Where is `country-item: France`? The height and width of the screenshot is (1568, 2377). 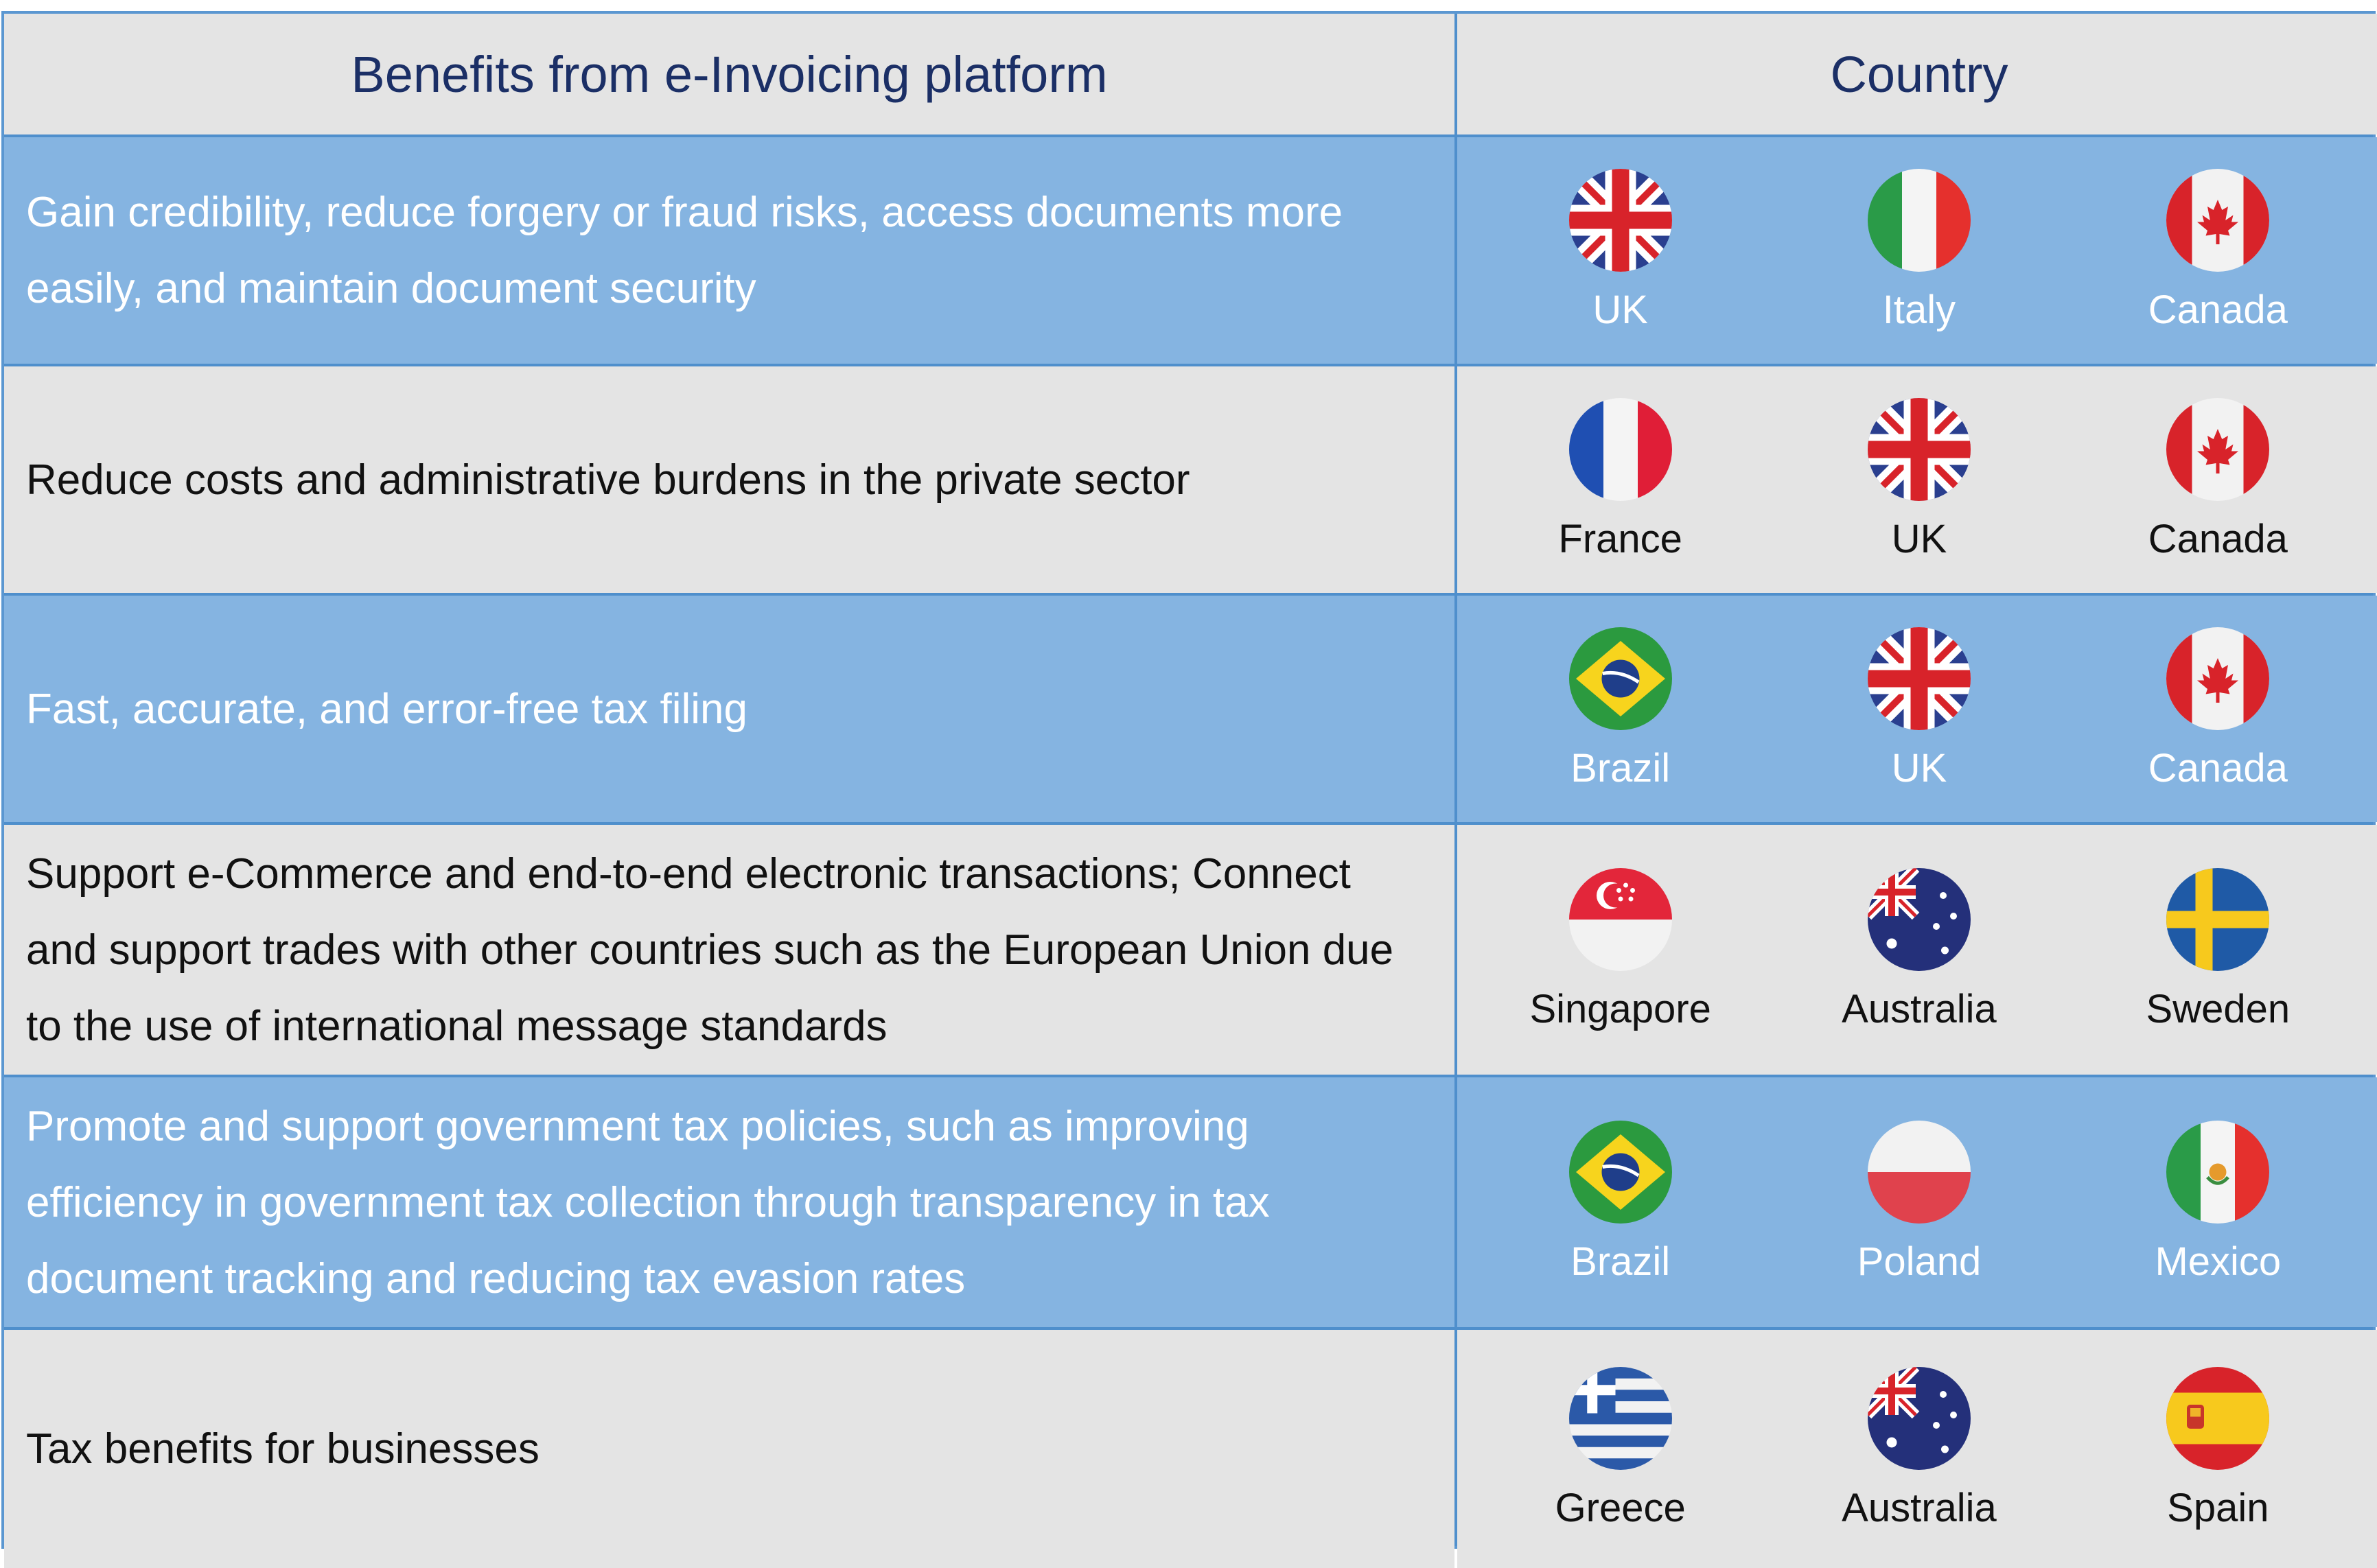 country-item: France is located at coordinates (1620, 479).